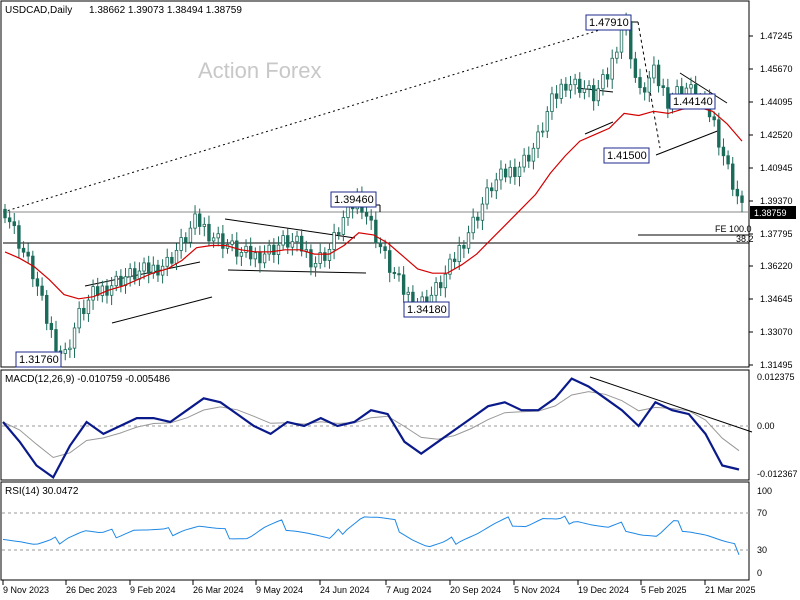 The image size is (800, 600). What do you see at coordinates (745, 239) in the screenshot?
I see `fe-sub-label: 38.2` at bounding box center [745, 239].